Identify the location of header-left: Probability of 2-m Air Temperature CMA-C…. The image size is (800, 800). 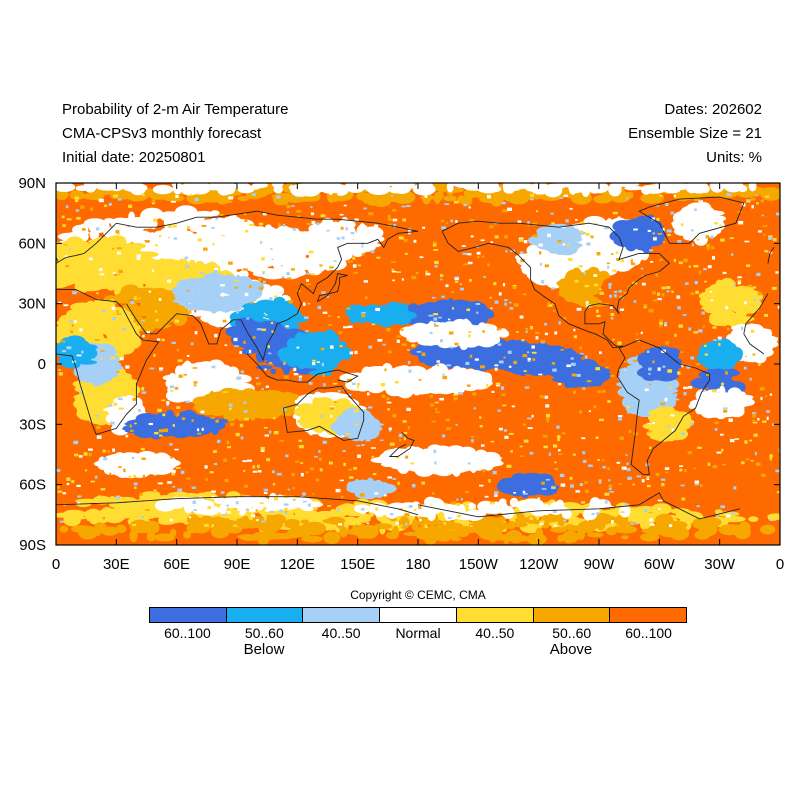
(175, 134).